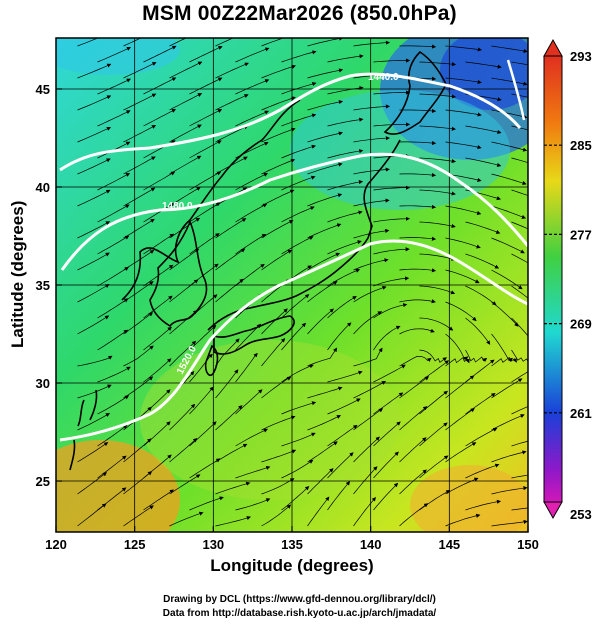  I want to click on y-axis-ticks: 25 30 35 40 45, so click(49, 285).